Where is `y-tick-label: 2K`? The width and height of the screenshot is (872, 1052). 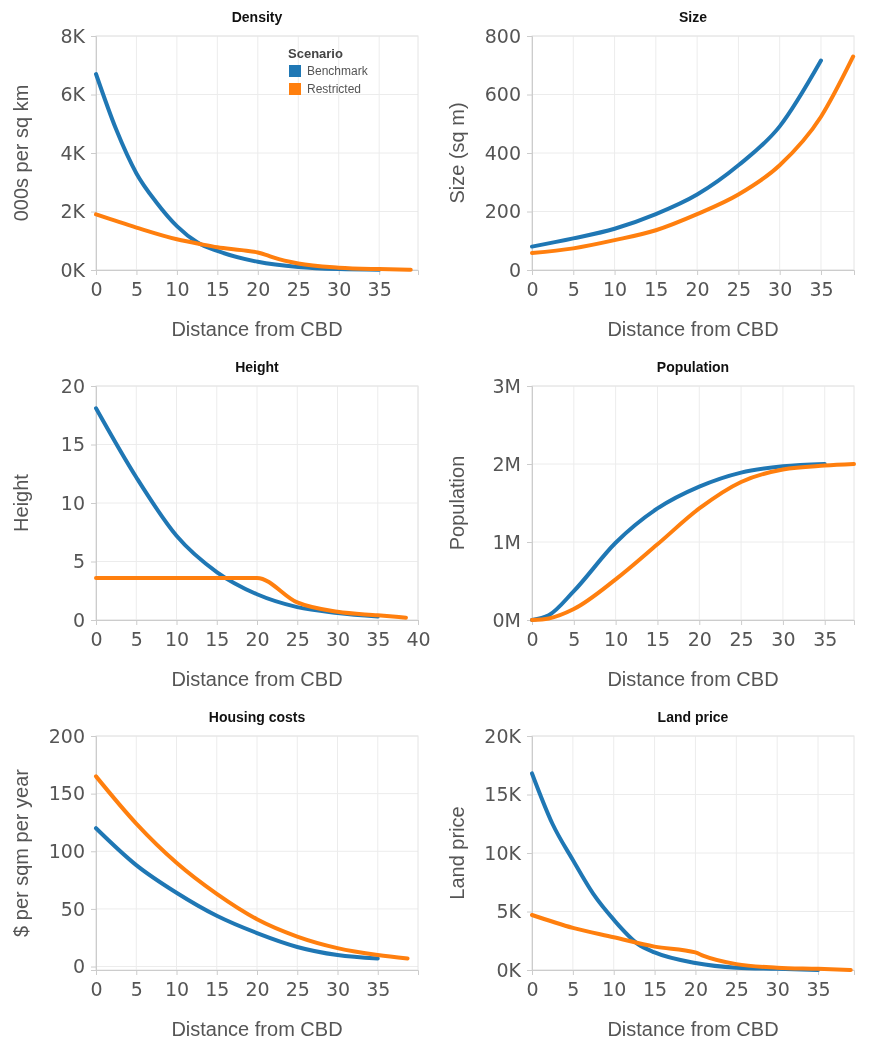
y-tick-label: 2K is located at coordinates (73, 211).